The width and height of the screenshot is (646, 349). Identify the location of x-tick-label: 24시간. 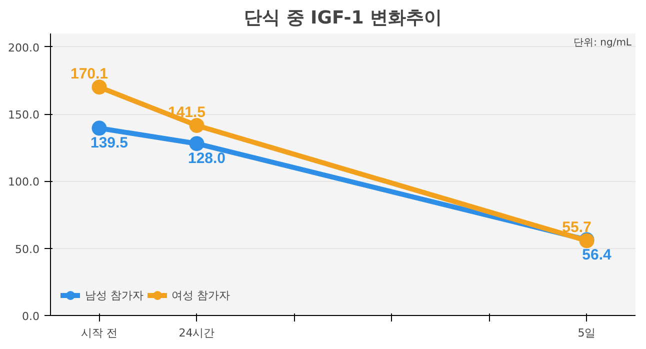
(196, 333).